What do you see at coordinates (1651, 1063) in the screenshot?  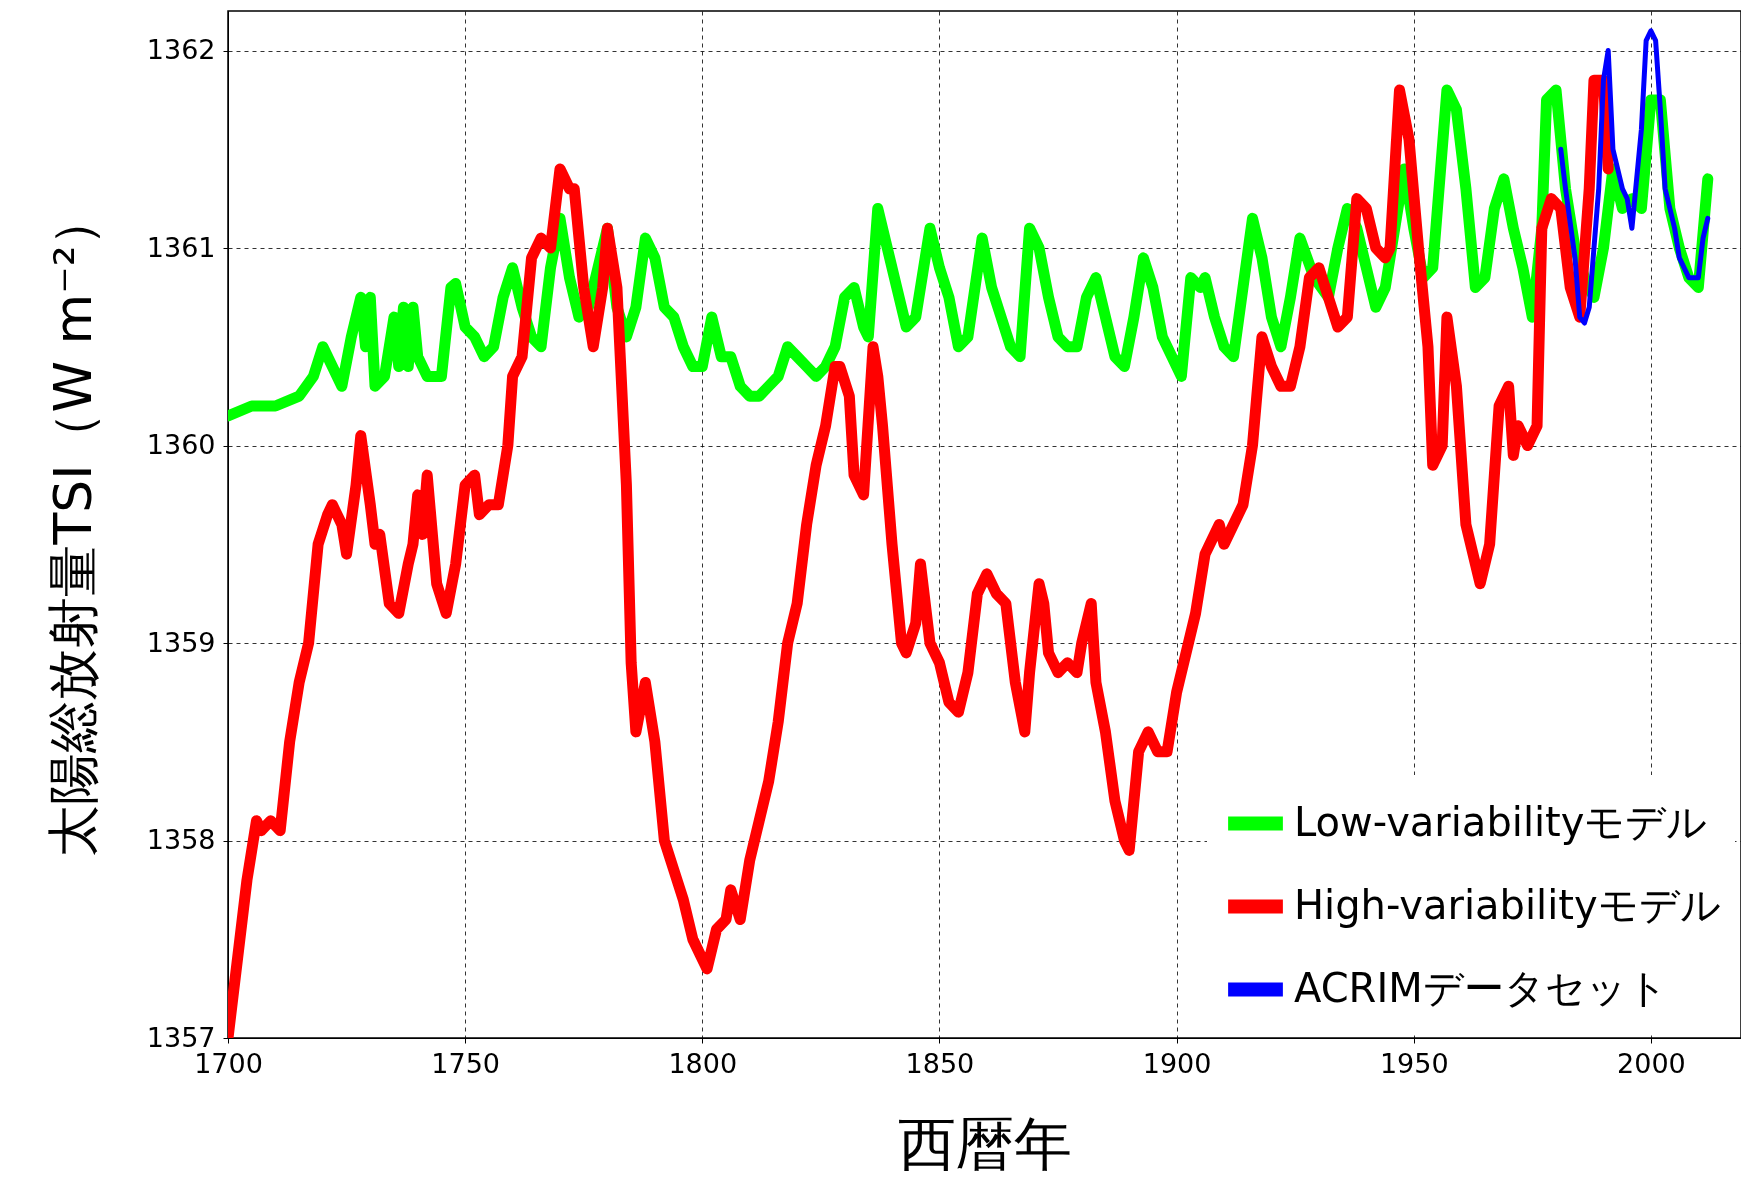 I see `x-tick-label: 2000` at bounding box center [1651, 1063].